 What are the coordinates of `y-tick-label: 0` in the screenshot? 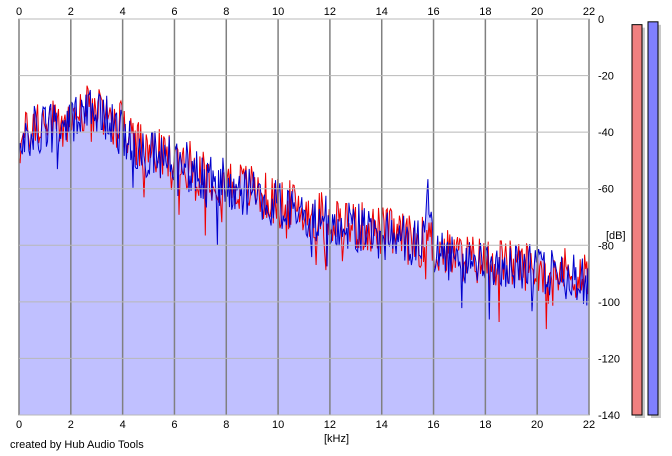 It's located at (601, 20).